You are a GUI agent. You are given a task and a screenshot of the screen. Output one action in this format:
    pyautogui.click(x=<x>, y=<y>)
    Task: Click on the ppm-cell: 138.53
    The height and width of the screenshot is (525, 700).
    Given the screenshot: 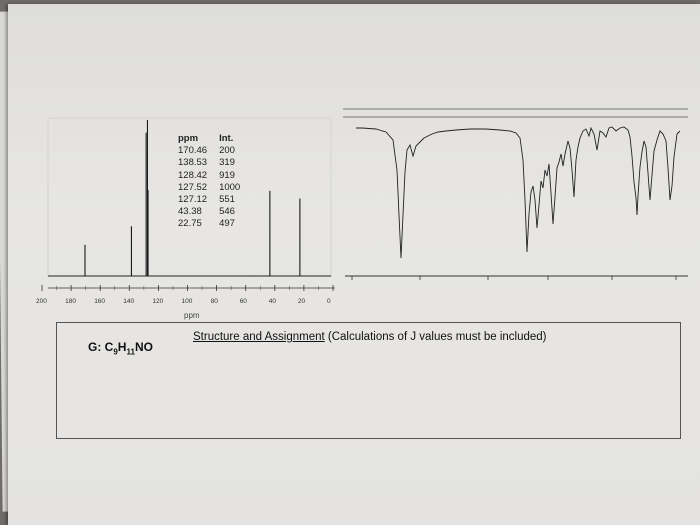 What is the action you would take?
    pyautogui.click(x=193, y=163)
    